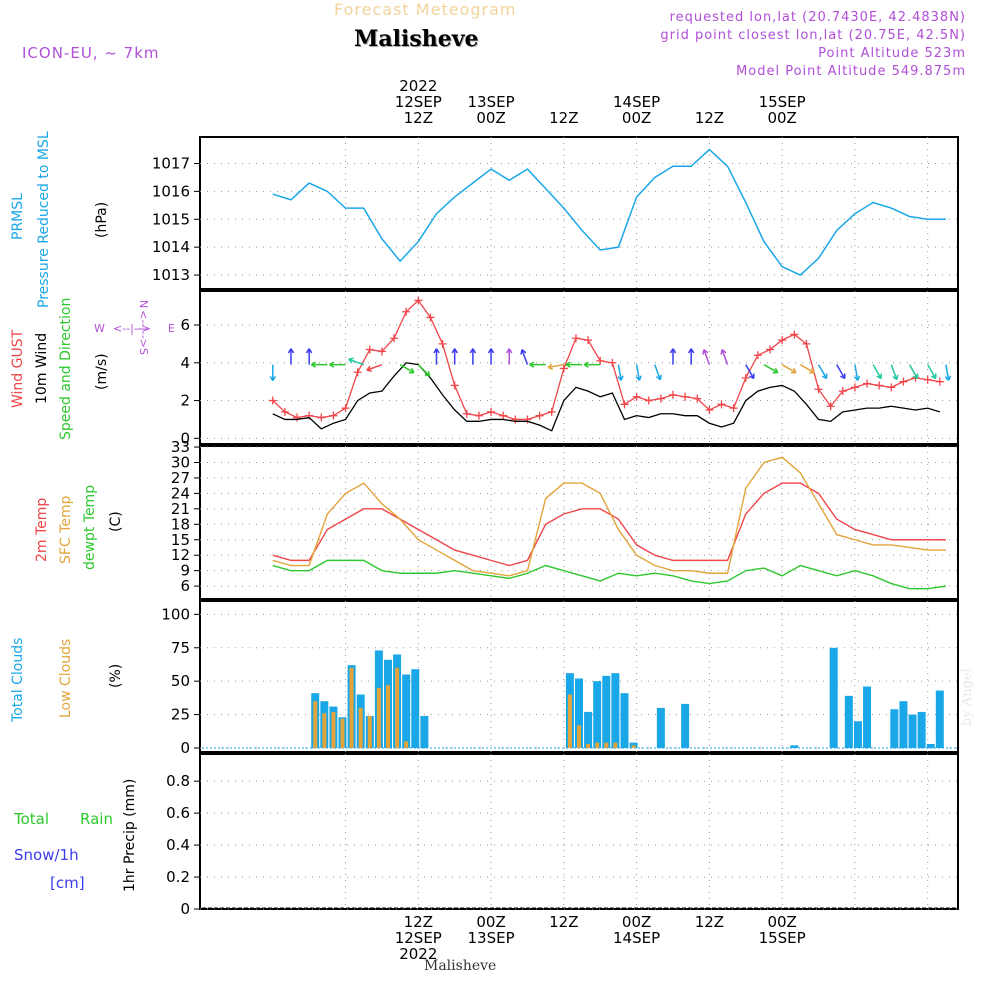 This screenshot has height=1000, width=1000. I want to click on y-tick-label: 9, so click(185, 571).